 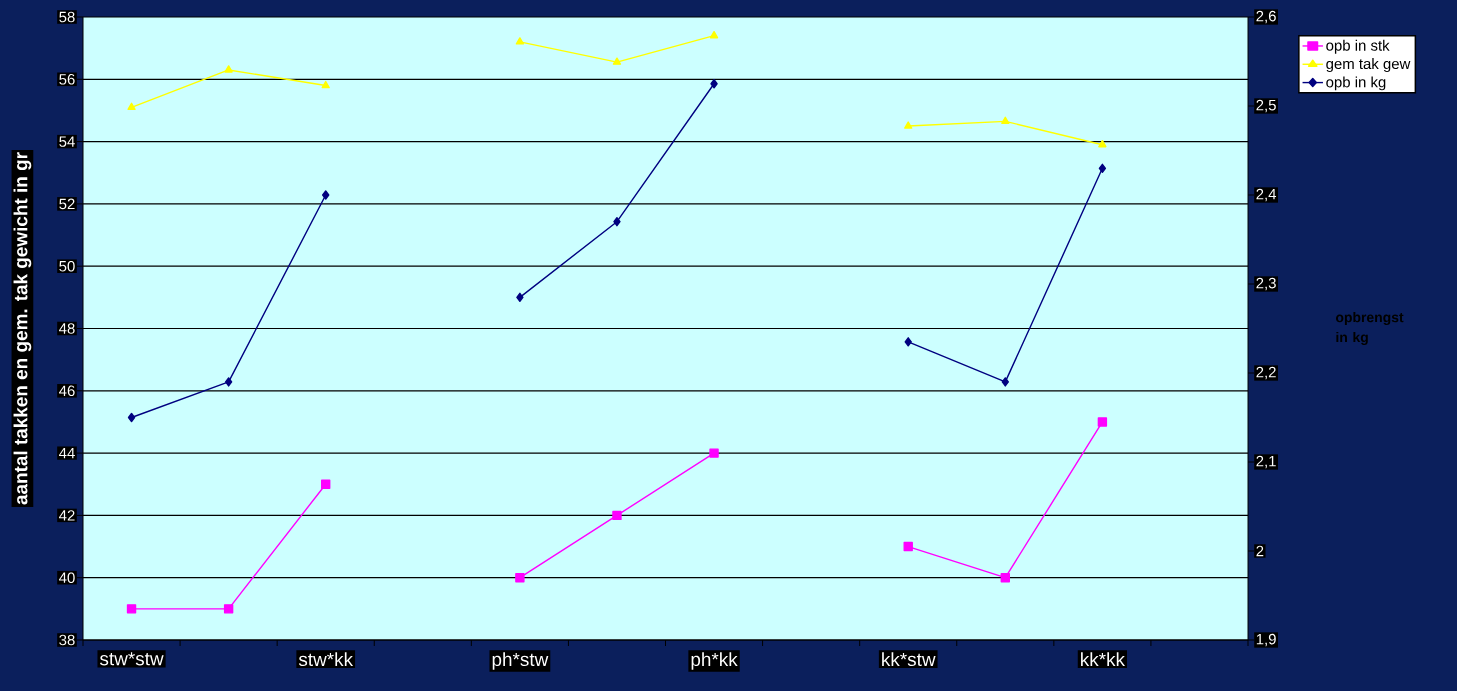 I want to click on y2-tick-label: 2,2, so click(x=1266, y=373).